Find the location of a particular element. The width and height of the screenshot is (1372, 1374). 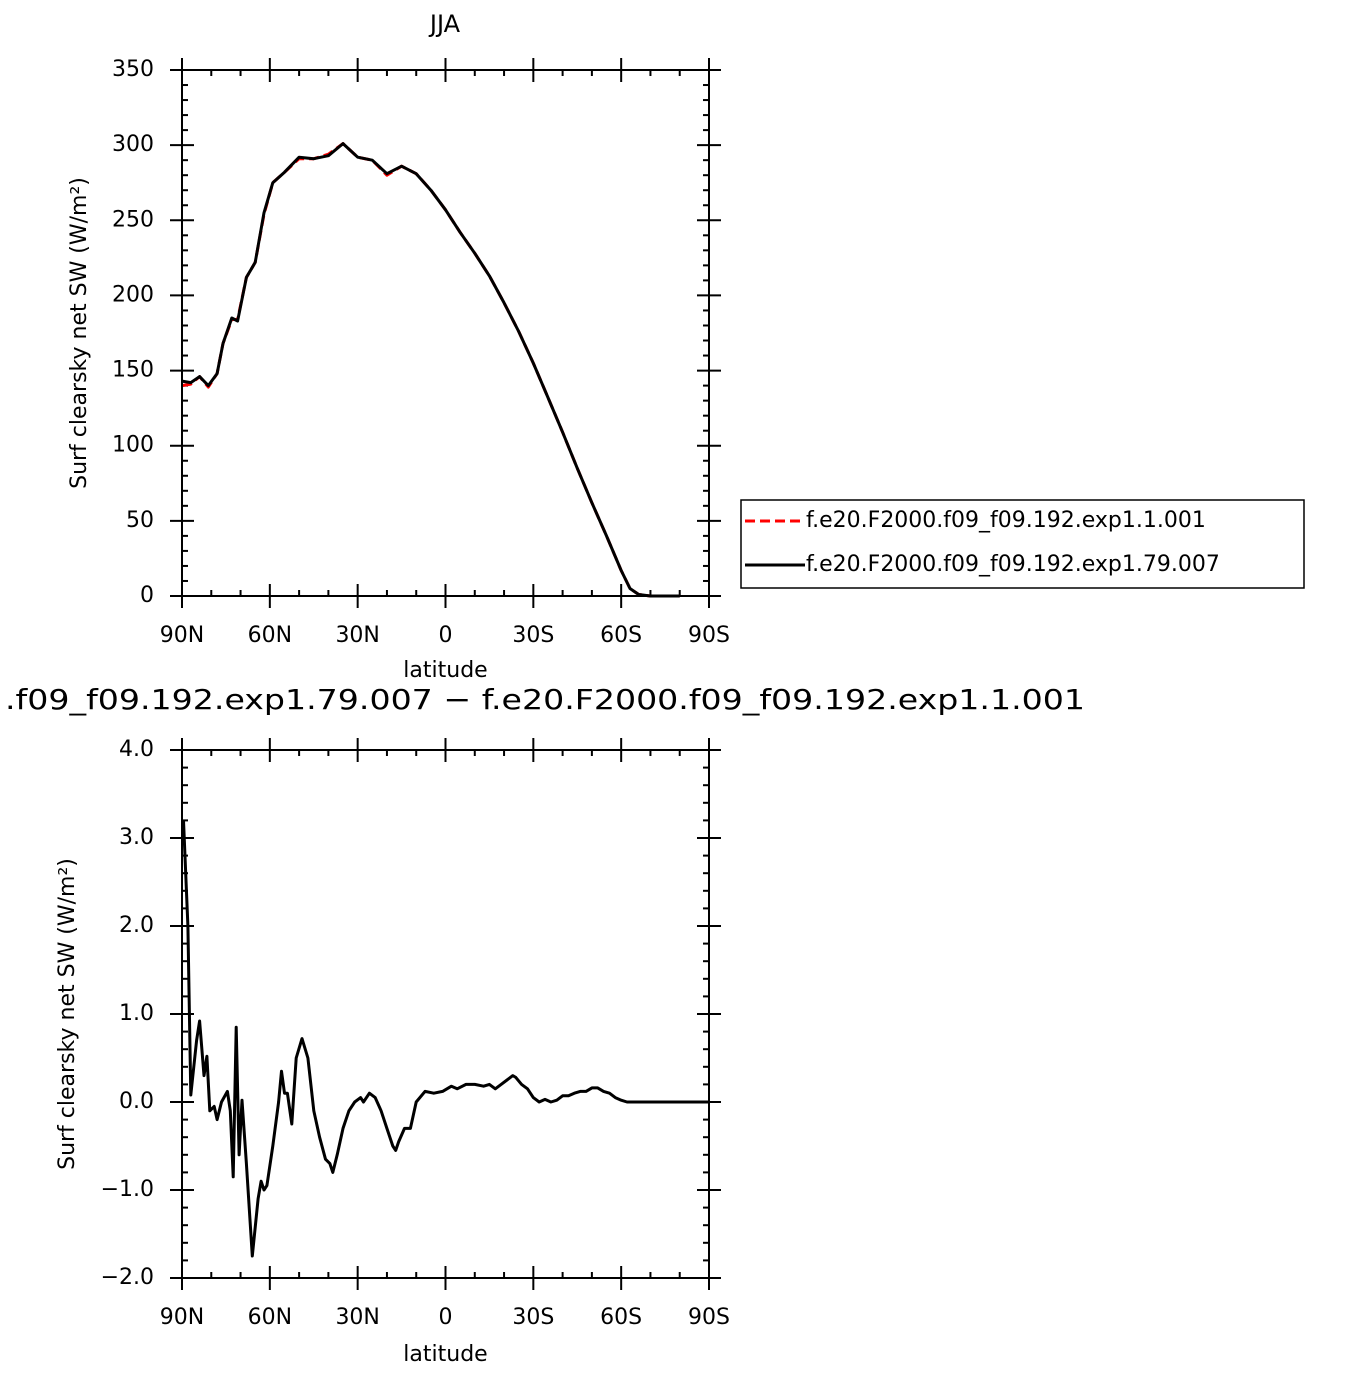

y-tick-label: 0 is located at coordinates (147, 595).